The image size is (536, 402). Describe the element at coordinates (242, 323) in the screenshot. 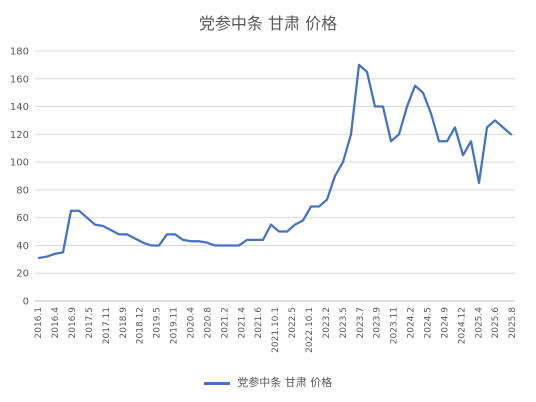

I see `x-tick-label: 2021.4` at that location.